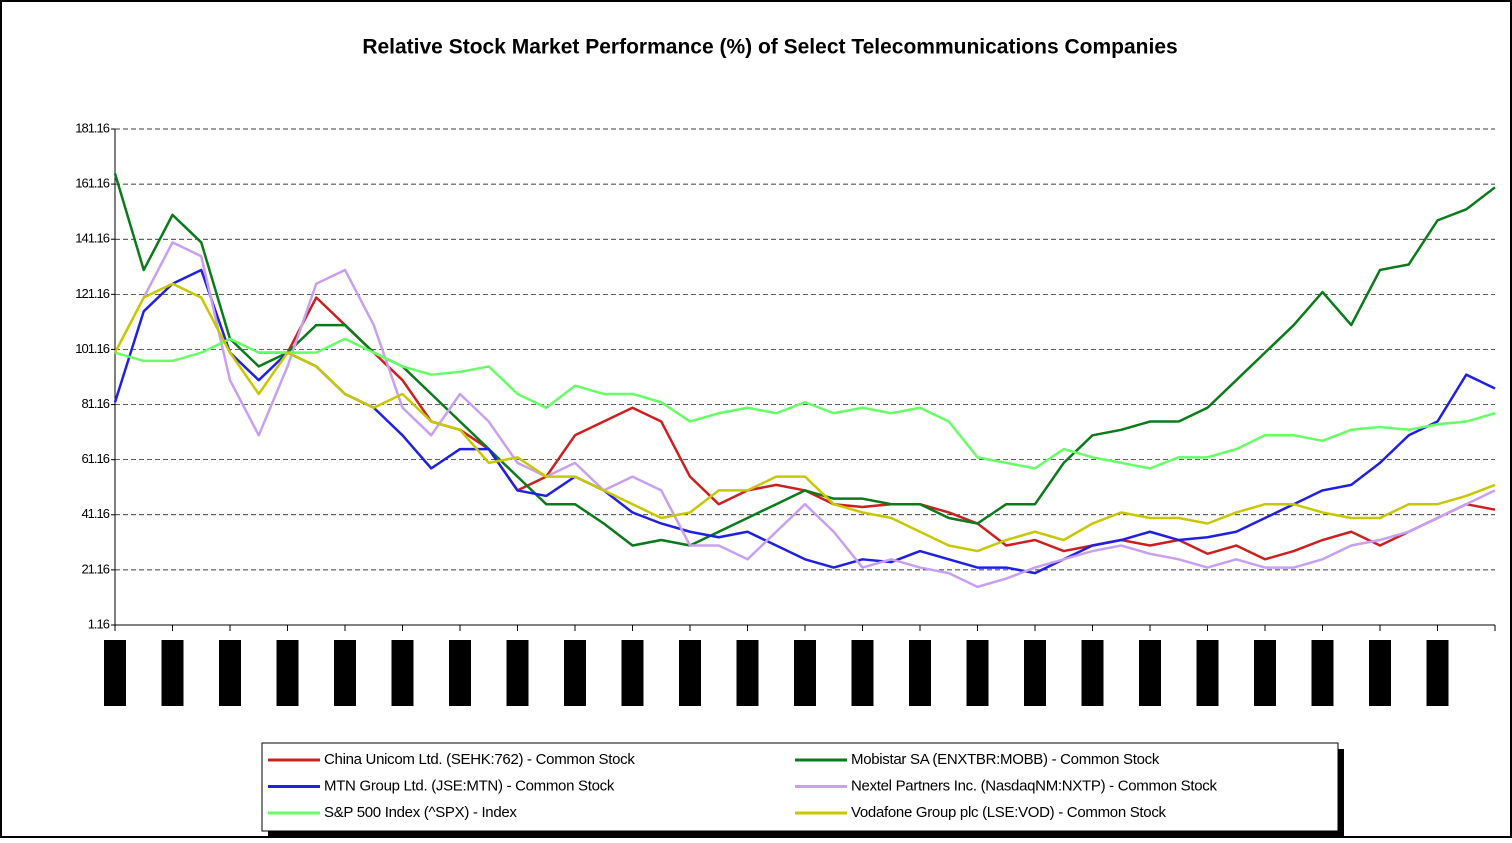  I want to click on legend-label: Mobistar SA (ENXTBR:MOBB) - Common Stock, so click(1005, 759).